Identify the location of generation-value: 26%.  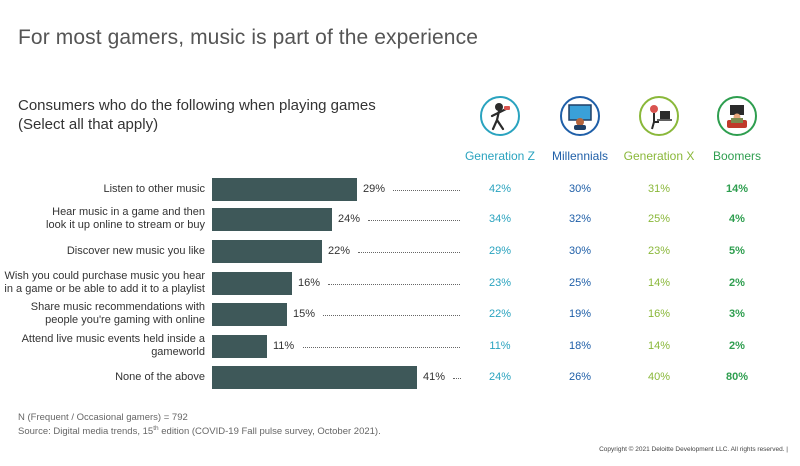
(580, 377).